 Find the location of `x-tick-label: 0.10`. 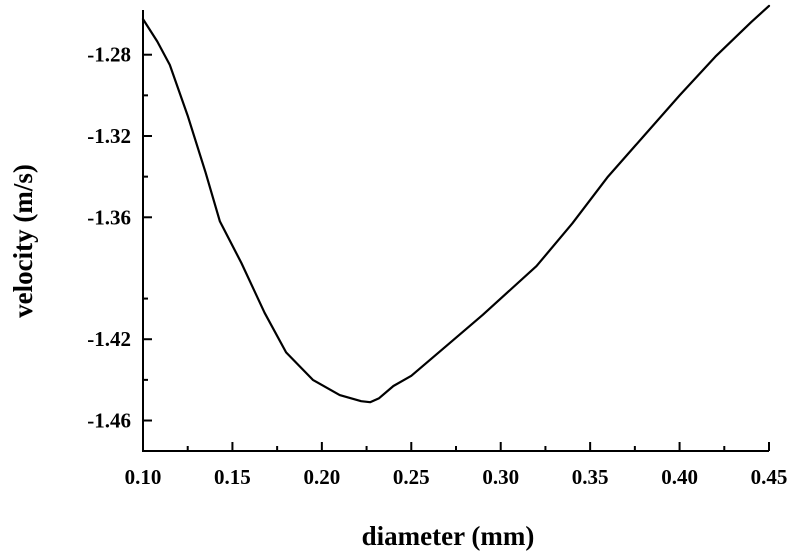

x-tick-label: 0.10 is located at coordinates (143, 477).